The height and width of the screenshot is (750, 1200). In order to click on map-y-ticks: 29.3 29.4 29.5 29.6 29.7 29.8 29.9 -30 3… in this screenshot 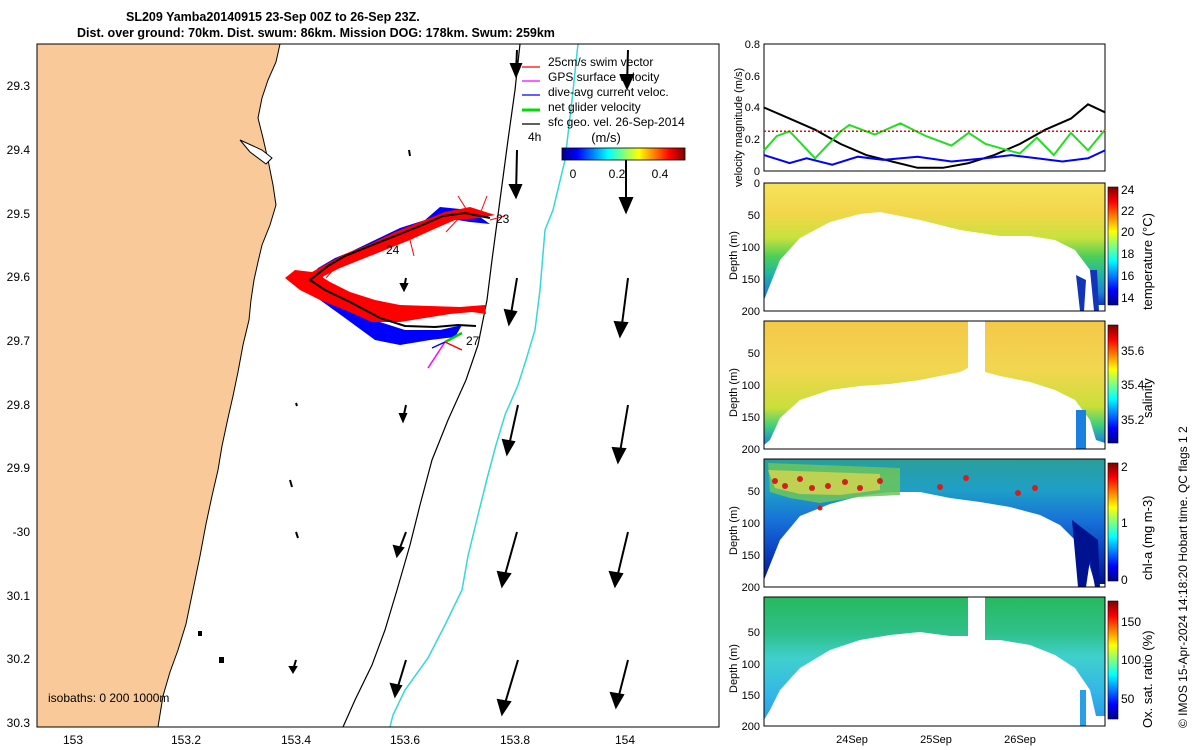, I will do `click(19, 404)`.